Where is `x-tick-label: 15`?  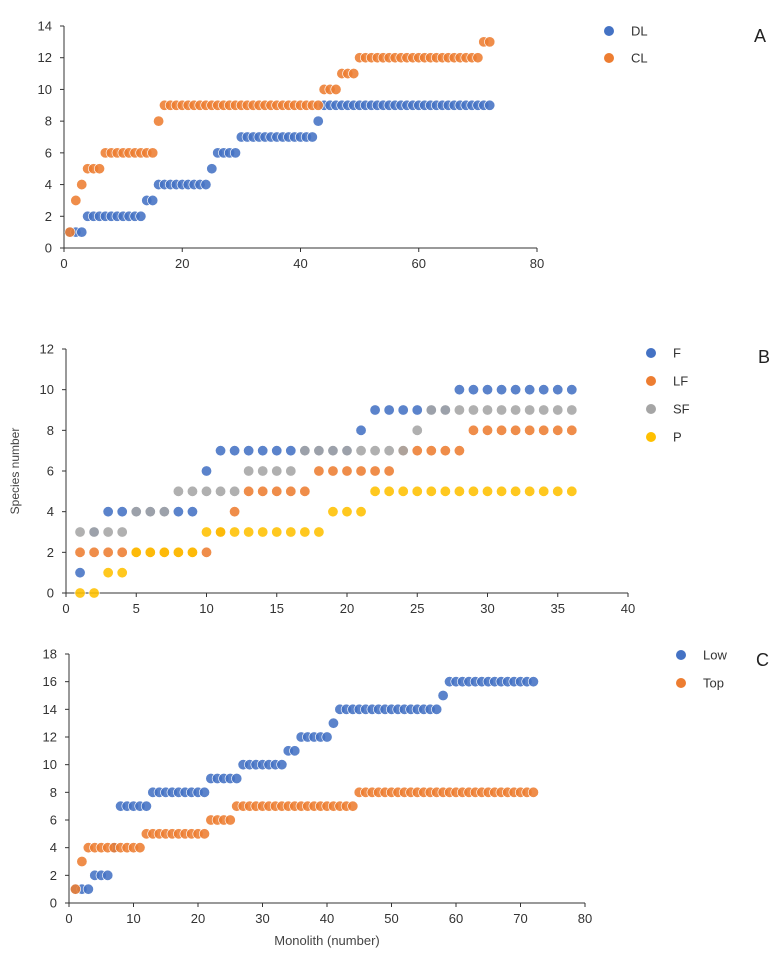 x-tick-label: 15 is located at coordinates (277, 608).